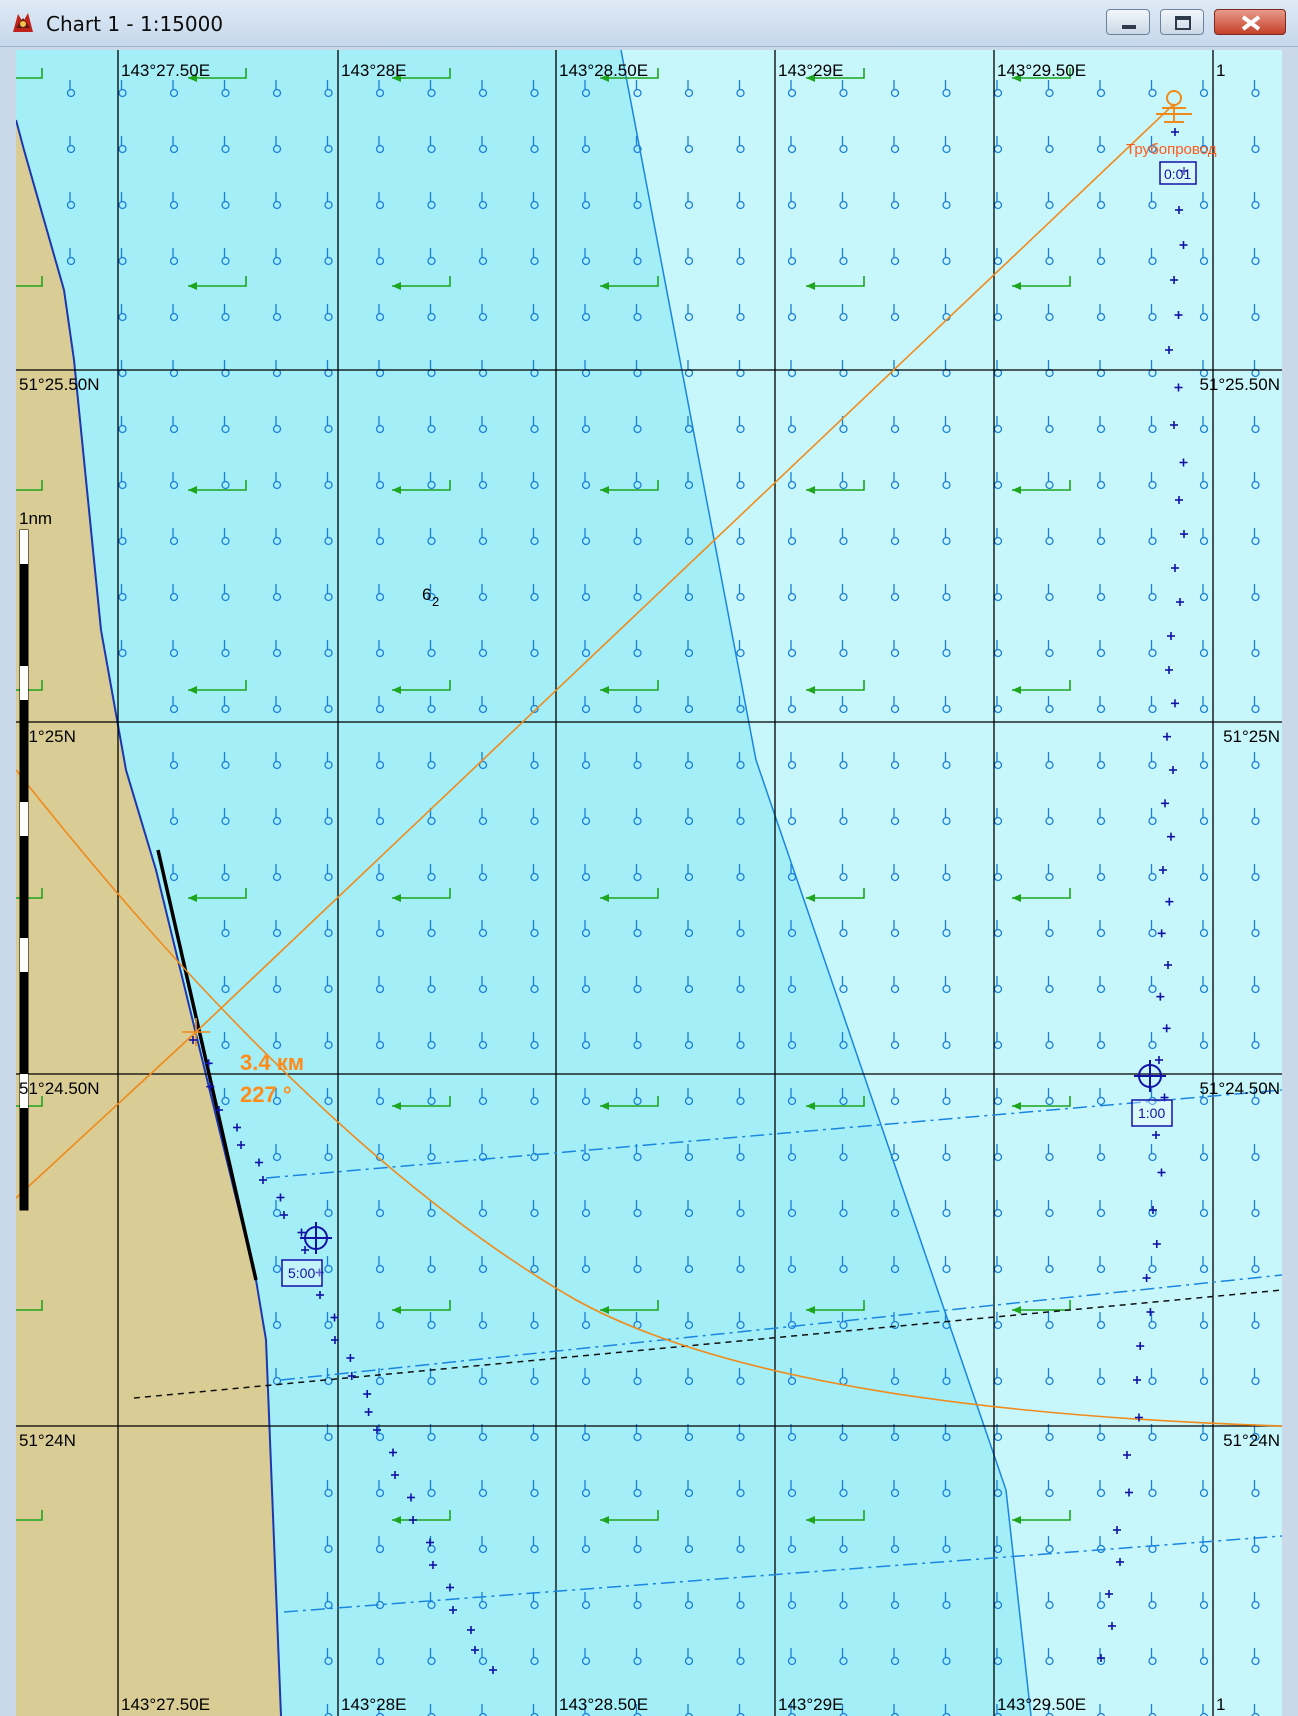  What do you see at coordinates (23, 22) in the screenshot?
I see `app-icon` at bounding box center [23, 22].